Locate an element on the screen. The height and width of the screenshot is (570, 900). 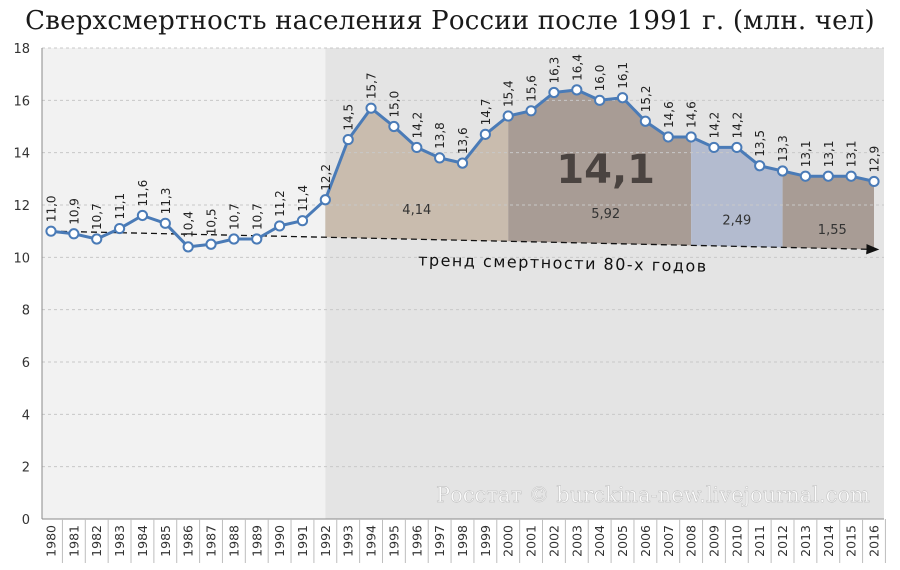
excess-area-2008-2012 is located at coordinates (737, 192).